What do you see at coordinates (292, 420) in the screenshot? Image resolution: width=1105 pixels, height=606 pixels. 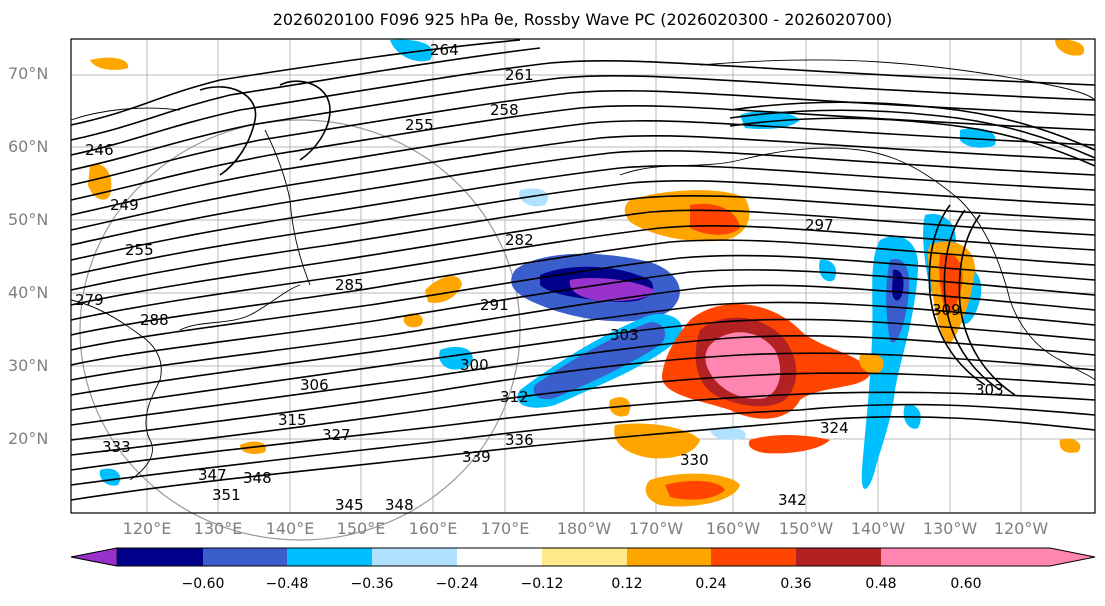 I see `contour-label: 315` at bounding box center [292, 420].